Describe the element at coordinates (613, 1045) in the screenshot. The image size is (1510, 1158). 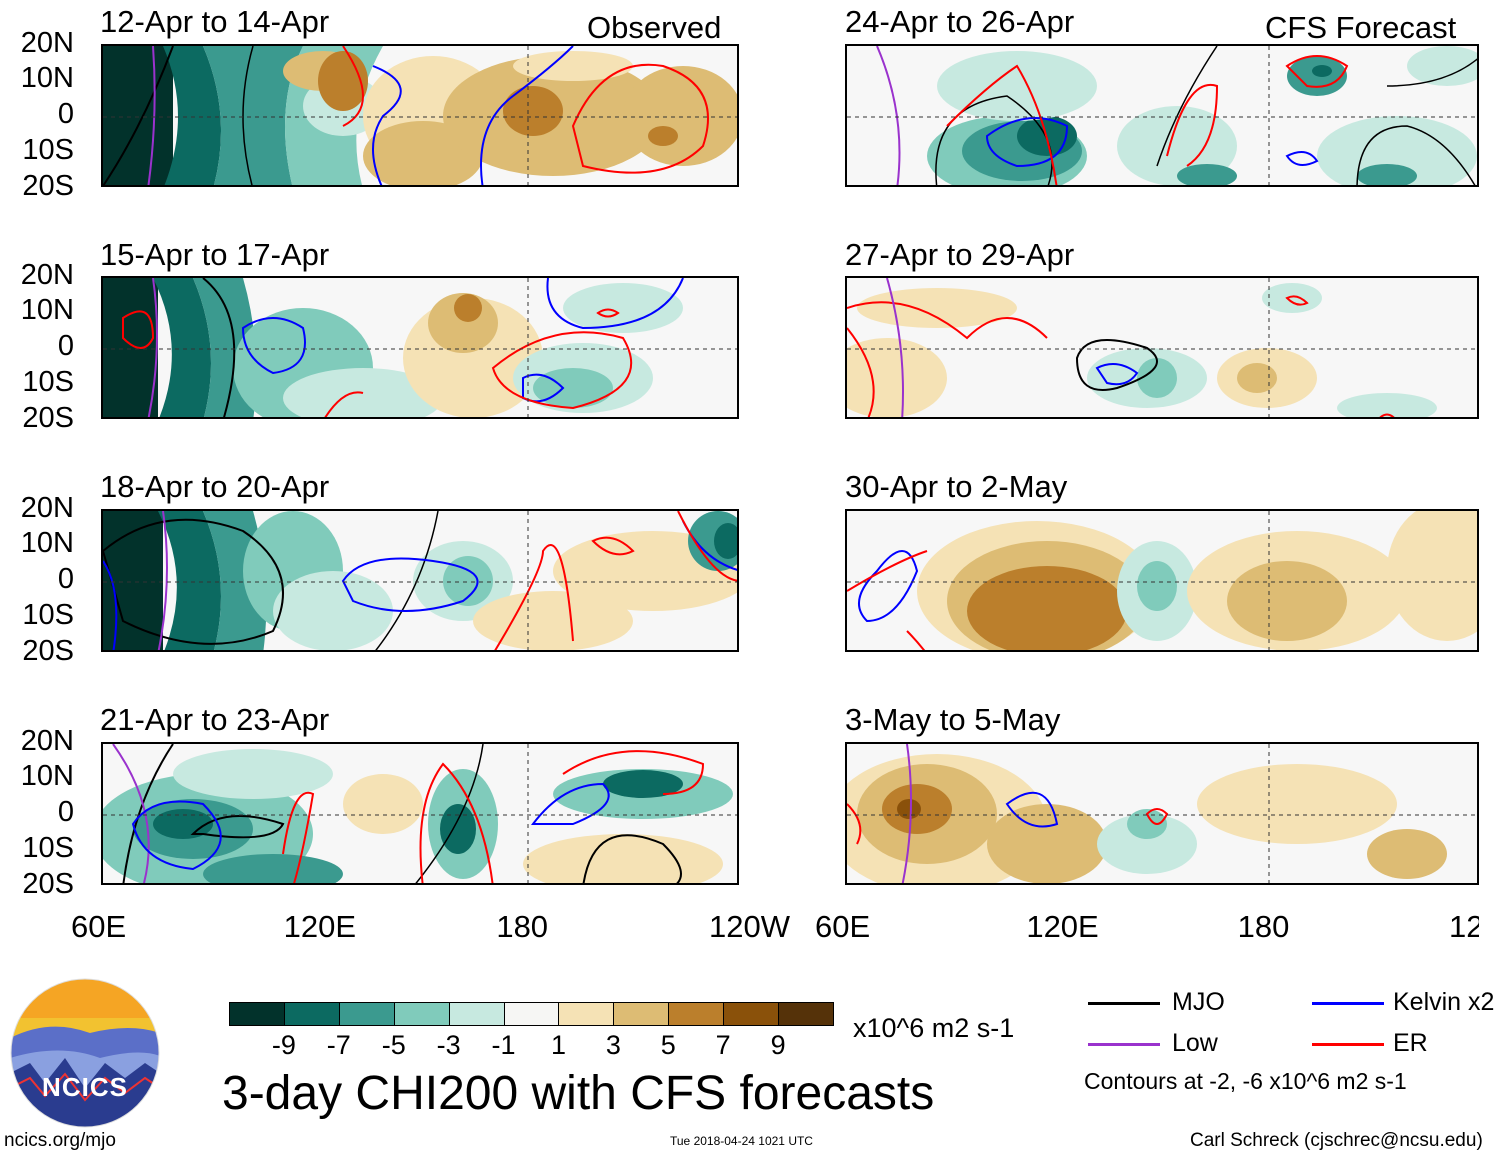
I see `colorbar-tick-label: 3` at that location.